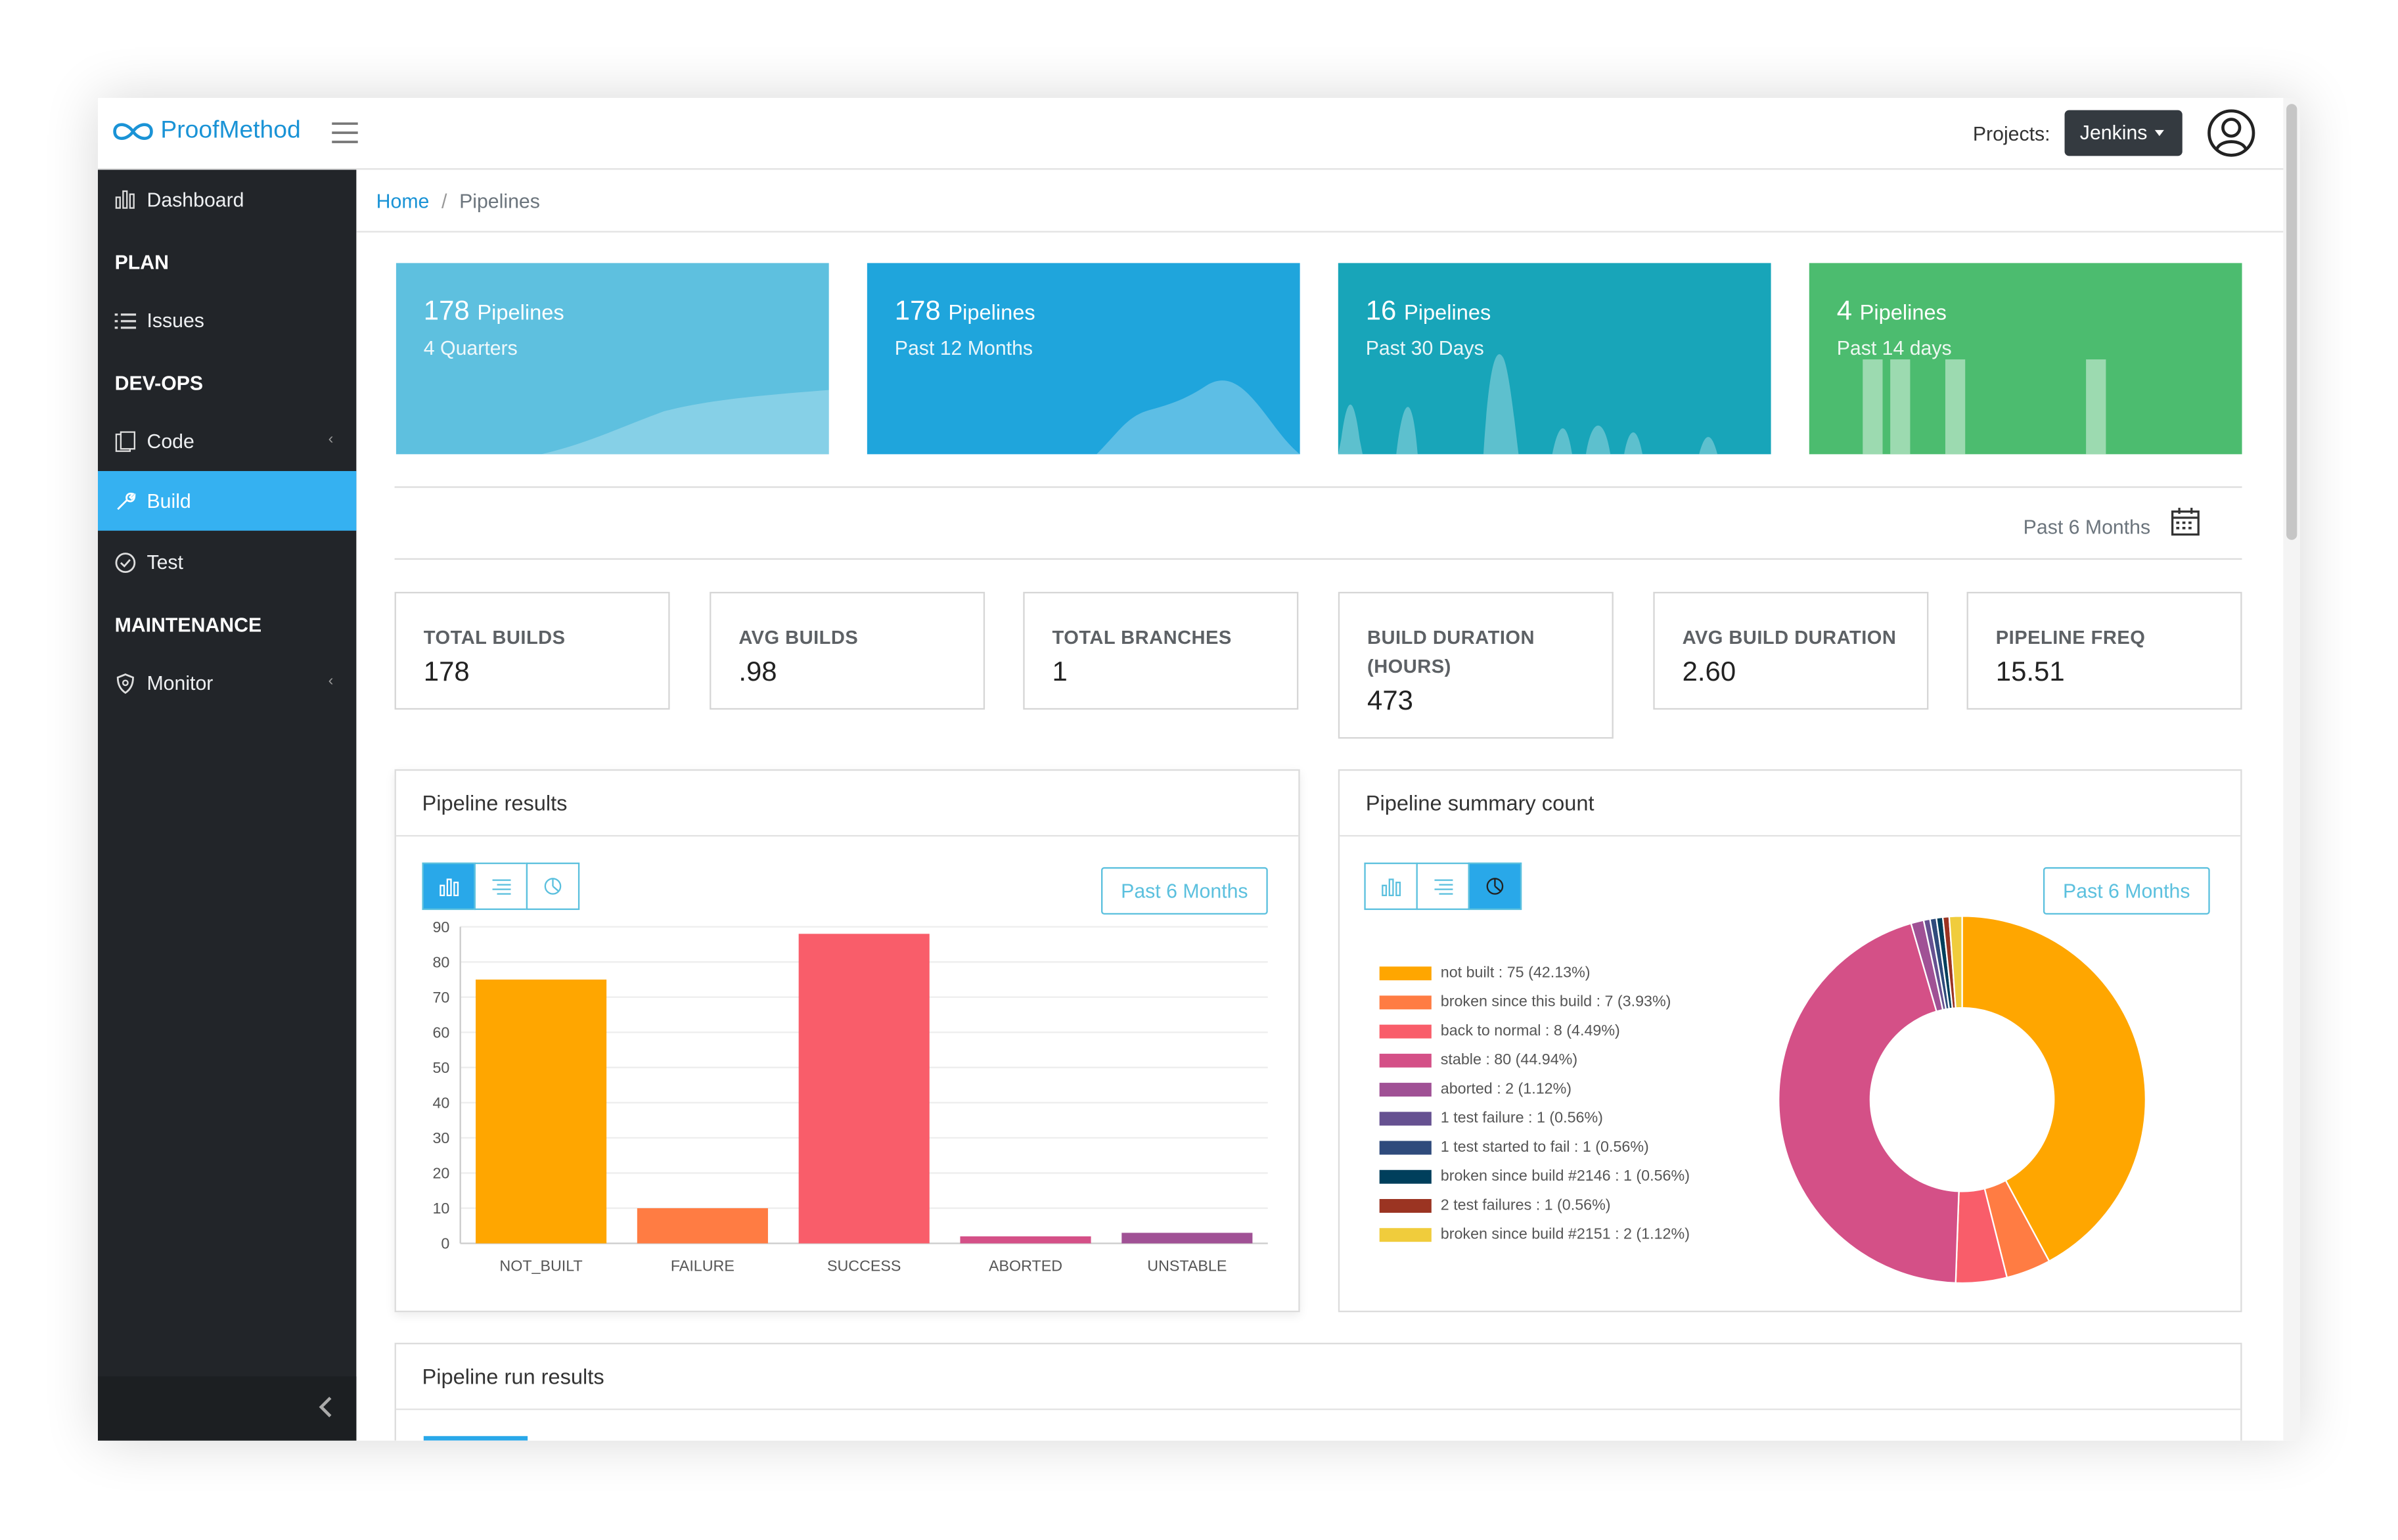 The image size is (2398, 1540). I want to click on sidebar-item-build: Build, so click(227, 501).